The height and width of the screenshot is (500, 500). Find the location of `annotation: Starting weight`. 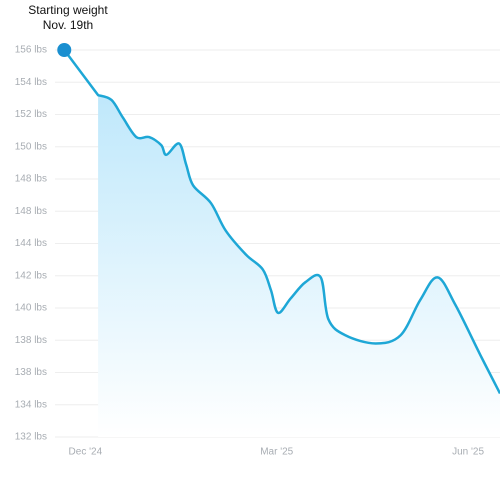

annotation: Starting weight is located at coordinates (68, 10).